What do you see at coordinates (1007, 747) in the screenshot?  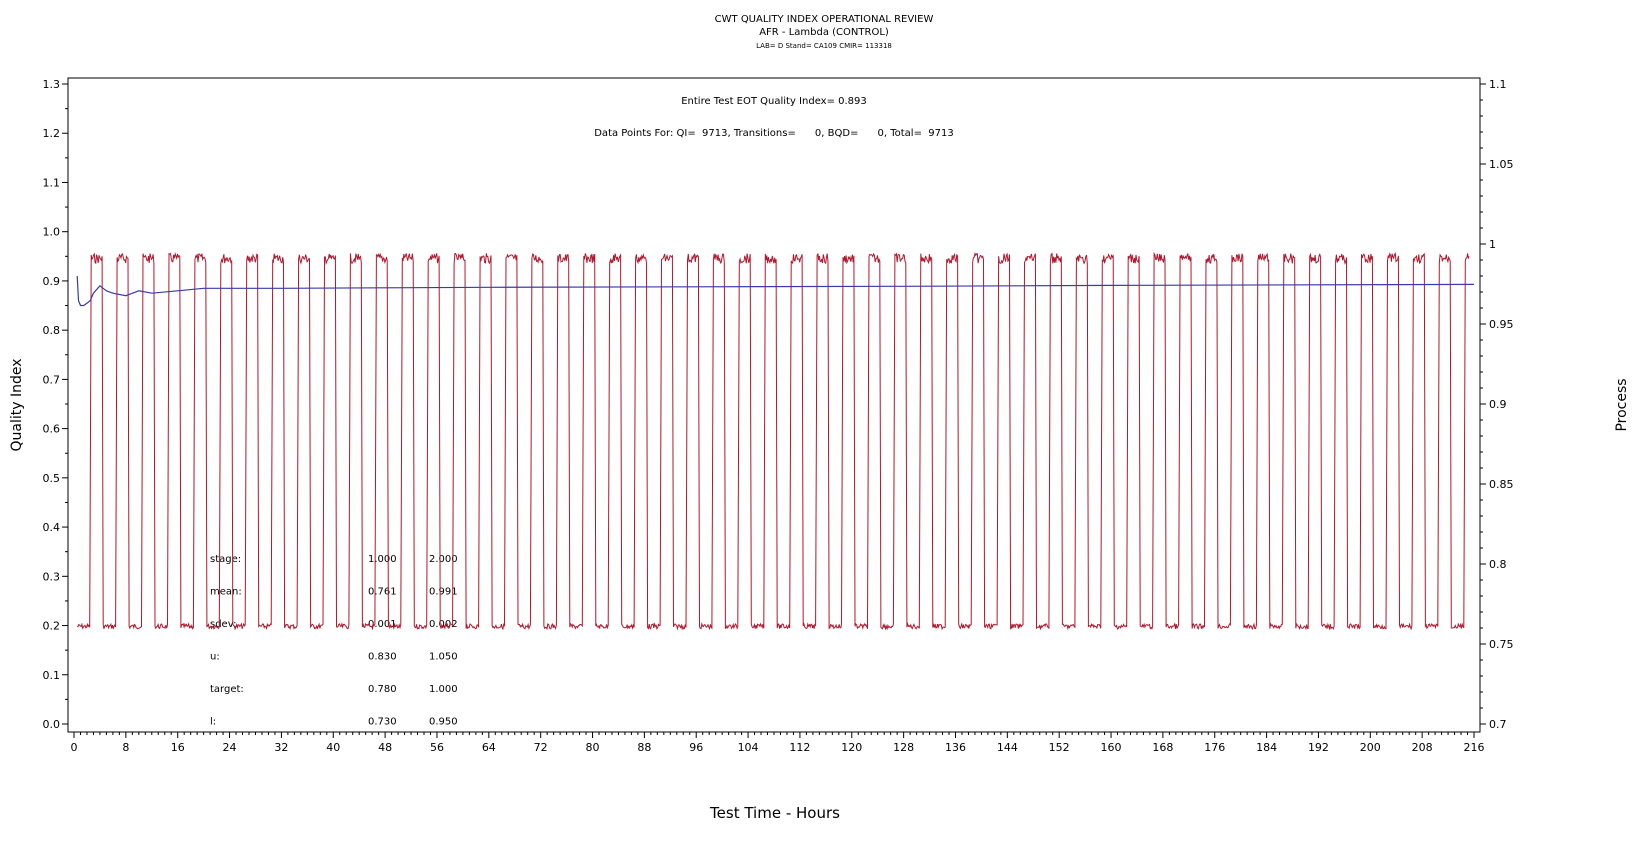 I see `x-tick-label: 144` at bounding box center [1007, 747].